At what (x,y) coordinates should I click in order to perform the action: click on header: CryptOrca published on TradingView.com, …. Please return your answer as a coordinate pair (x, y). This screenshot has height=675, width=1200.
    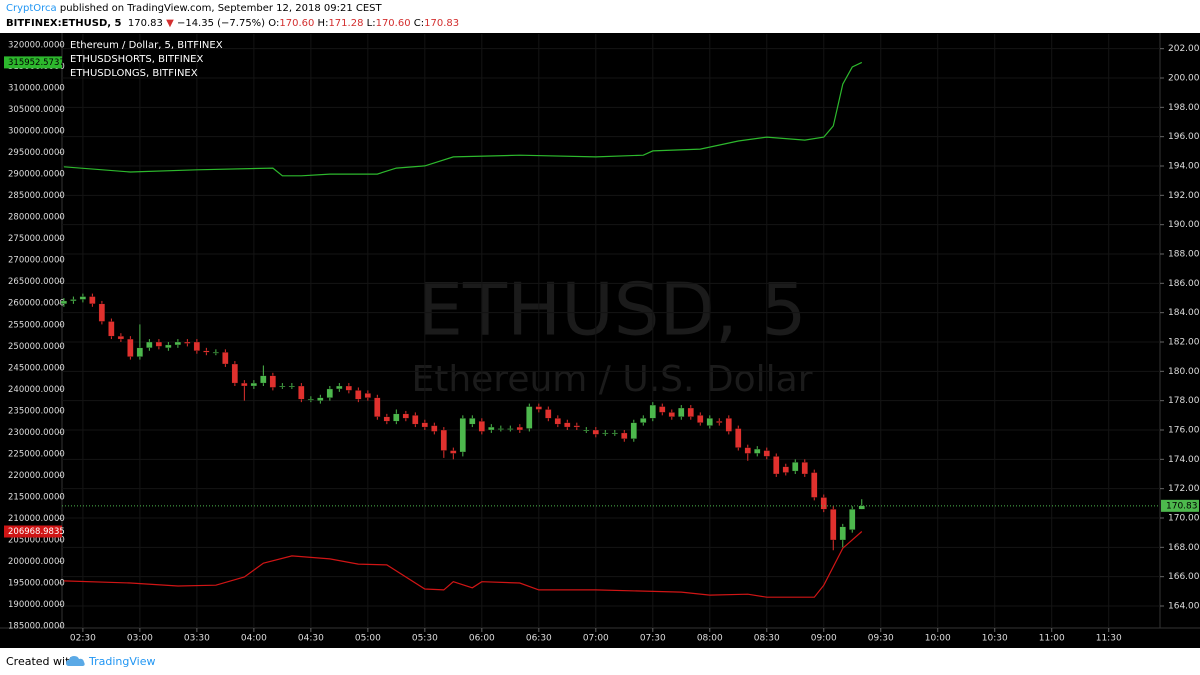
    Looking at the image, I should click on (600, 16).